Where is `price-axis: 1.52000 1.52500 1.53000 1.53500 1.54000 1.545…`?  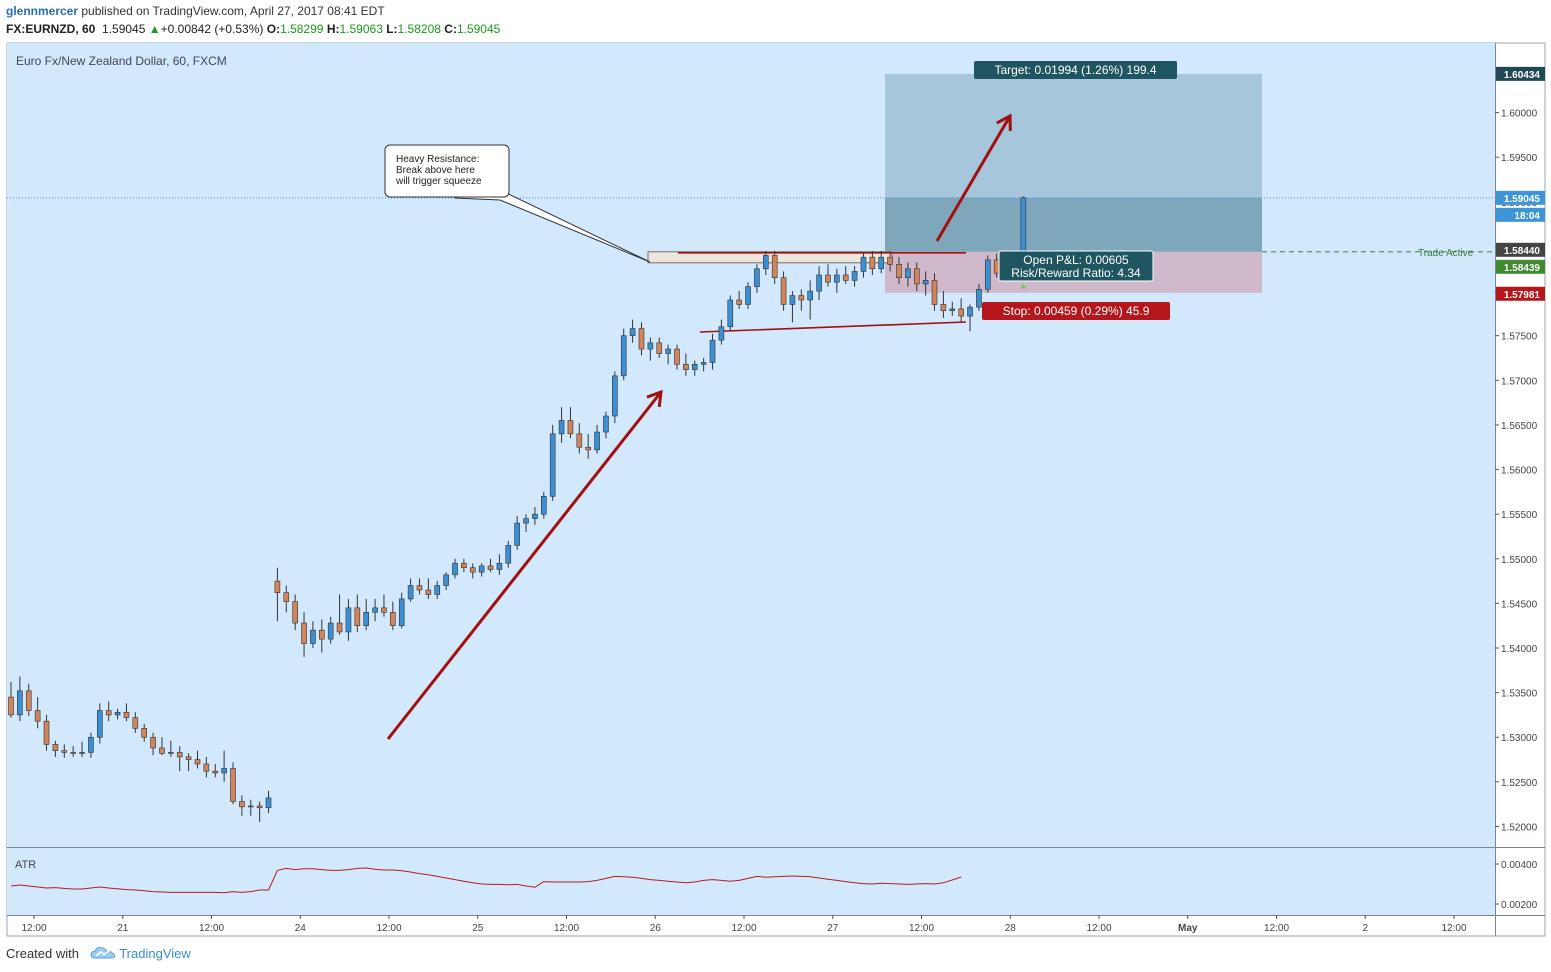 price-axis: 1.52000 1.52500 1.53000 1.53500 1.54000 1.545… is located at coordinates (1520, 450).